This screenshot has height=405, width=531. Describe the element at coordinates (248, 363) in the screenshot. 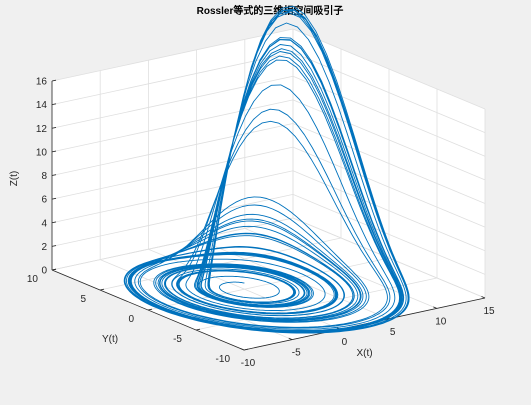

I see `x-tick-label: -10` at that location.